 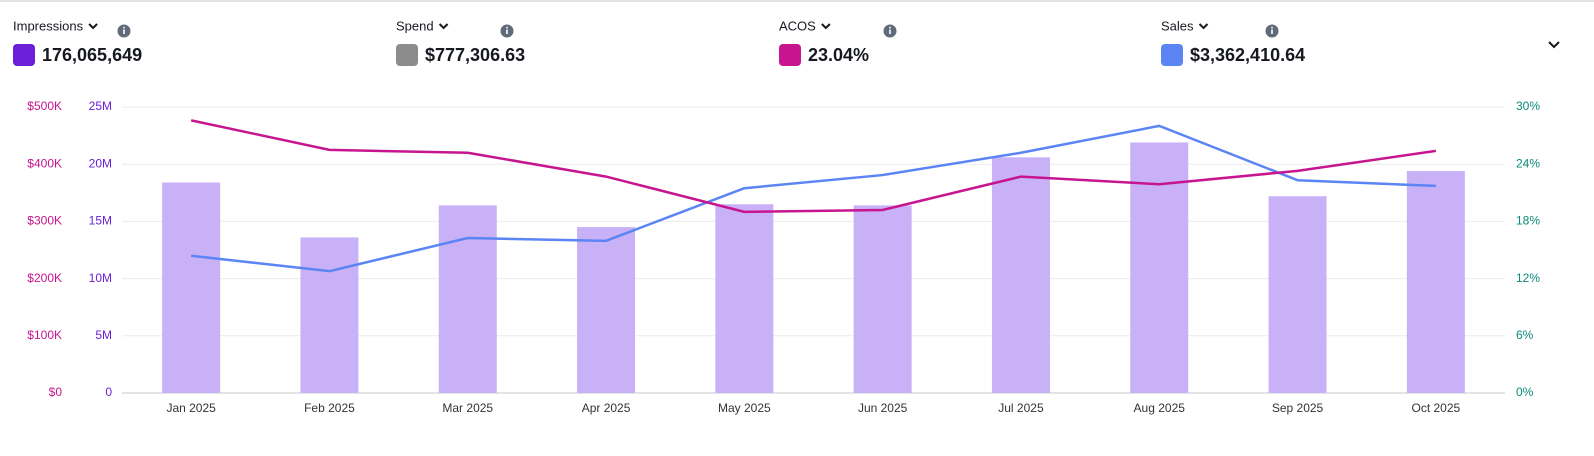 What do you see at coordinates (1525, 392) in the screenshot?
I see `y-tick-label: 0%` at bounding box center [1525, 392].